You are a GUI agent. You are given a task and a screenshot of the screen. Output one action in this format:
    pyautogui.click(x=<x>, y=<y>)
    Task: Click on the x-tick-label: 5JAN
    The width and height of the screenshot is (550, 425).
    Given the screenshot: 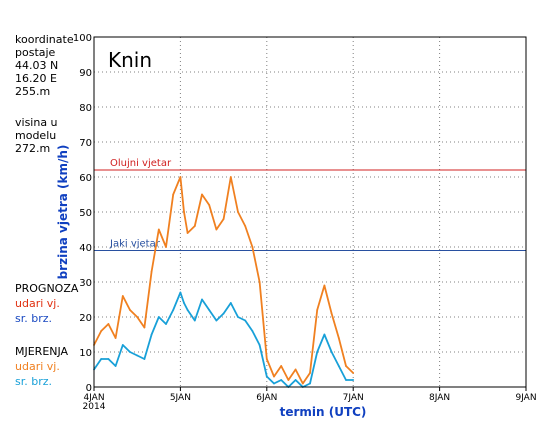 What is the action you would take?
    pyautogui.click(x=180, y=398)
    